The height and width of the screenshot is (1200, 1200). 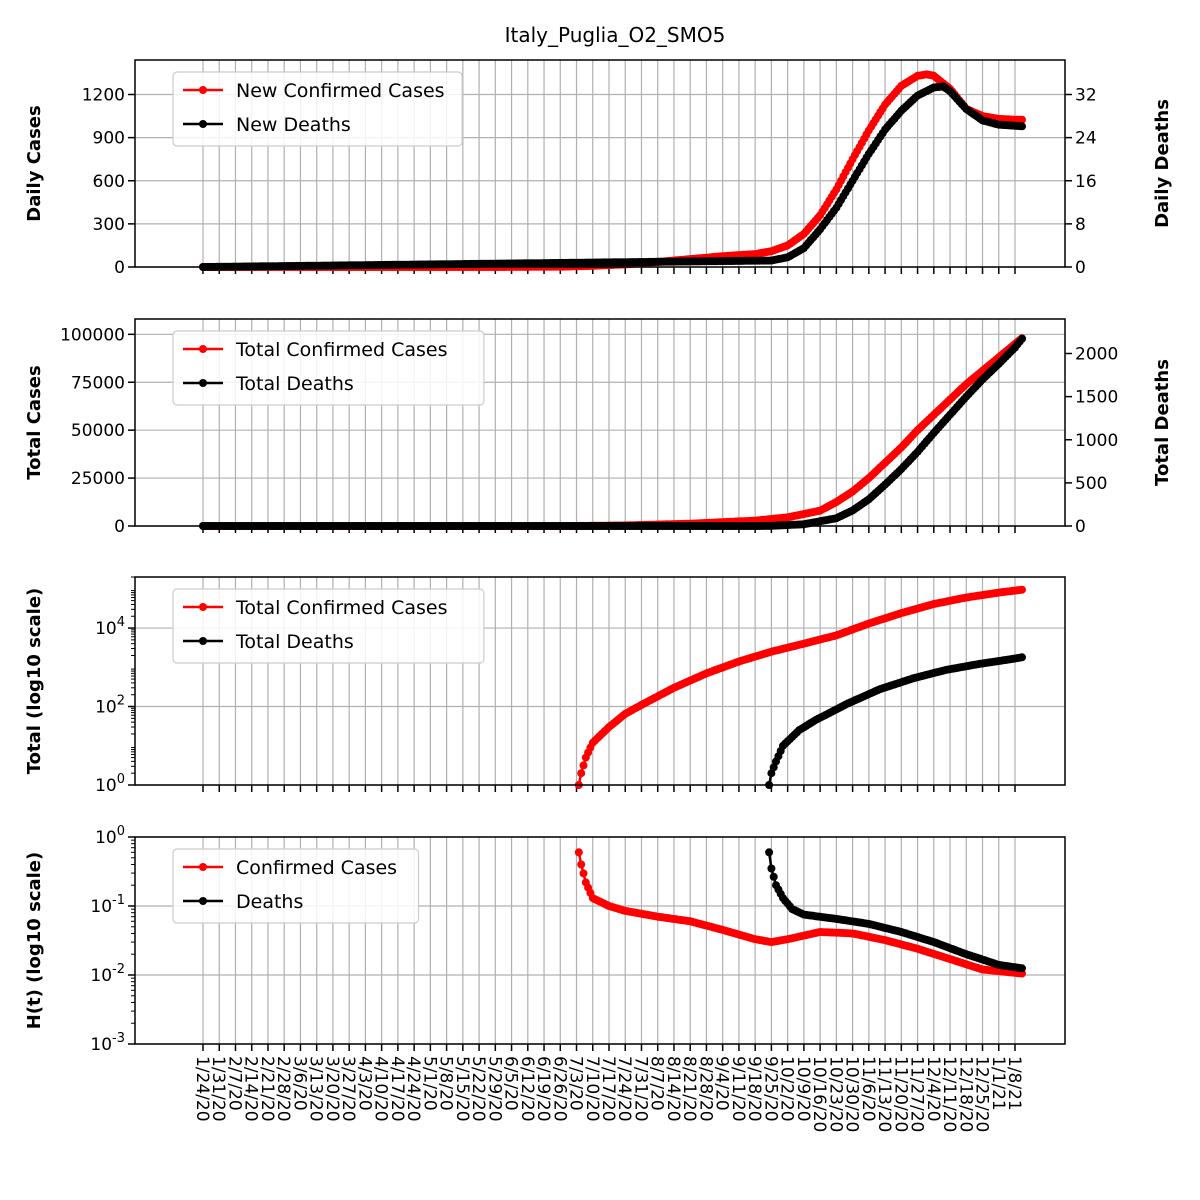 What do you see at coordinates (895, 721) in the screenshot?
I see `series-total-deaths` at bounding box center [895, 721].